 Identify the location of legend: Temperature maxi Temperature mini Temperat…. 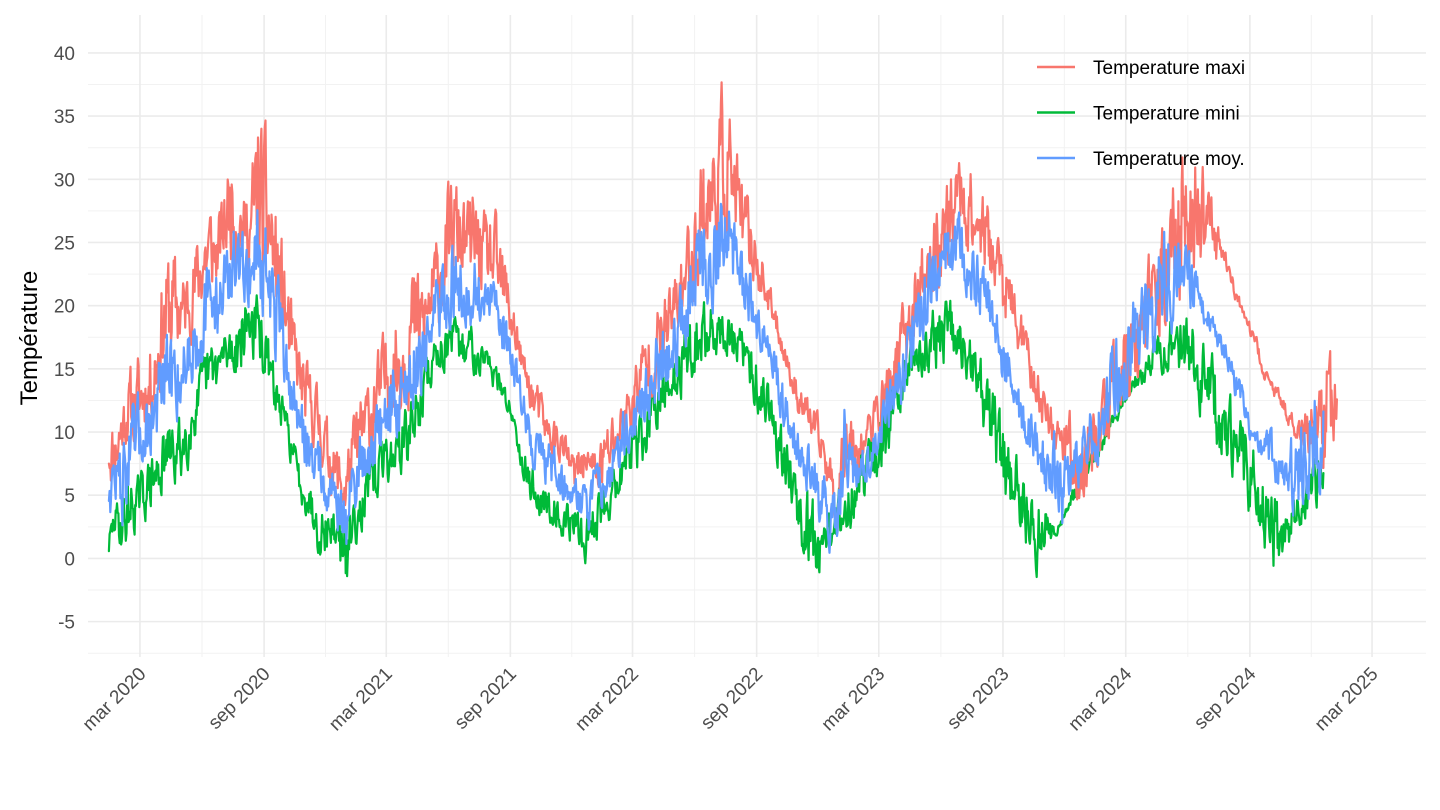
(1141, 114).